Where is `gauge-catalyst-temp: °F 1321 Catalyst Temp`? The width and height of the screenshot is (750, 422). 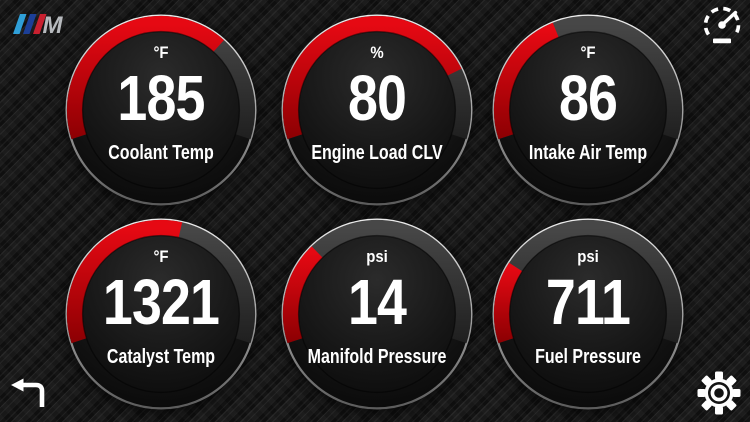
gauge-catalyst-temp: °F 1321 Catalyst Temp is located at coordinates (161, 314).